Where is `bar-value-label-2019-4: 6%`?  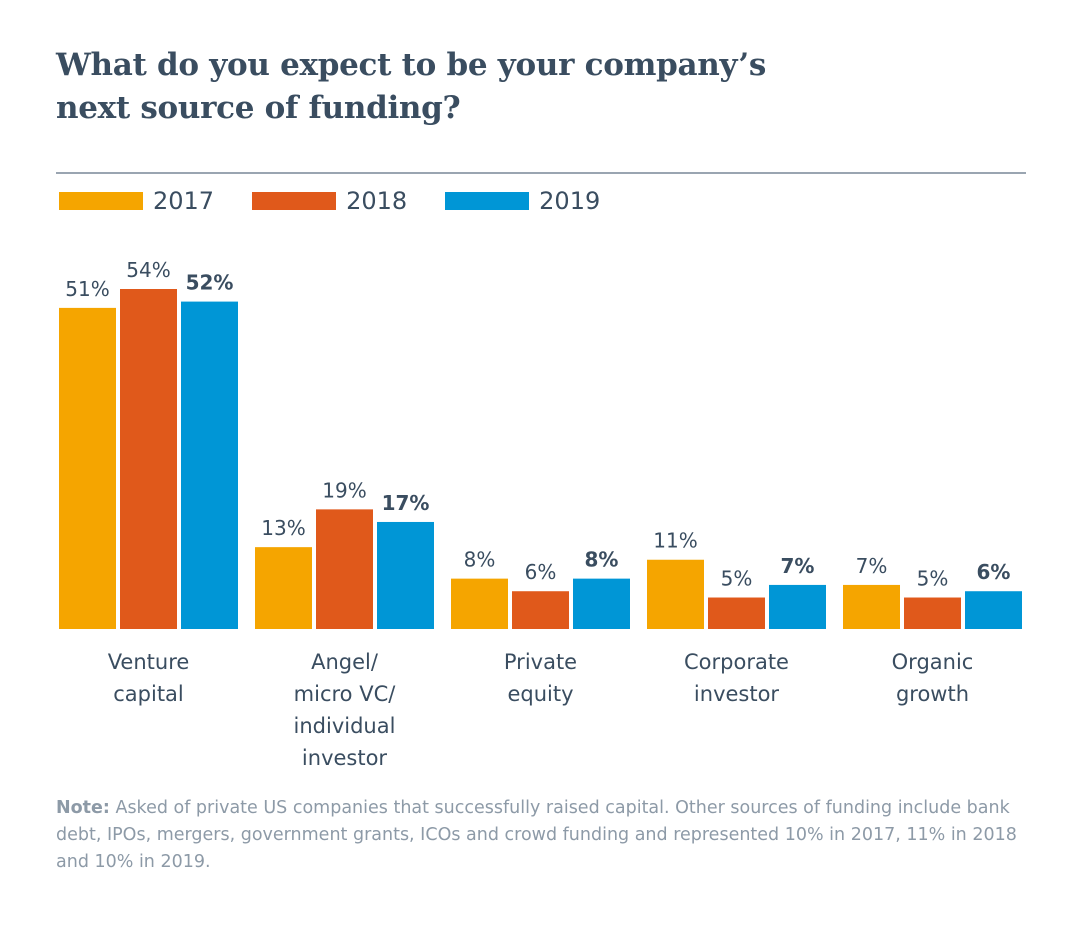
bar-value-label-2019-4: 6% is located at coordinates (994, 572).